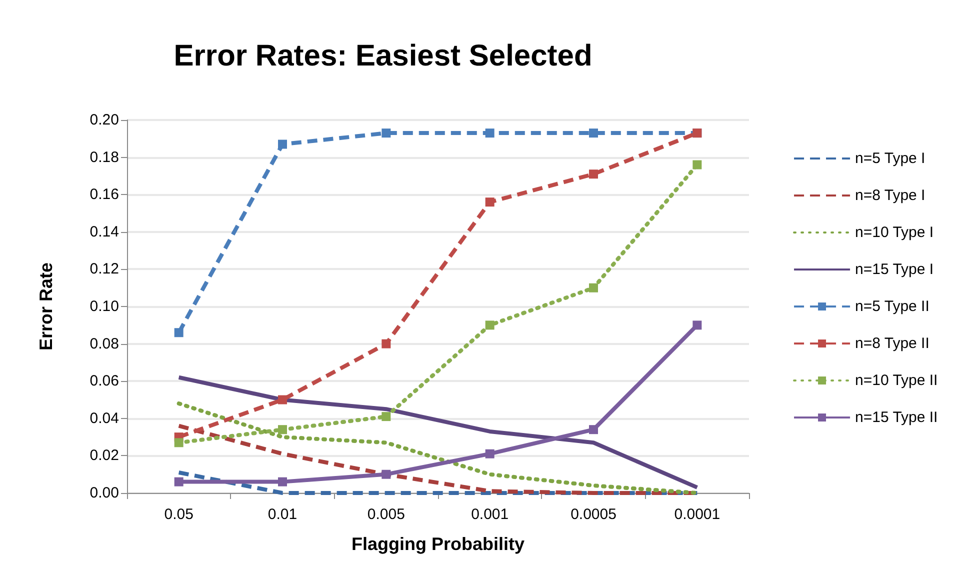 Image resolution: width=959 pixels, height=578 pixels. What do you see at coordinates (892, 306) in the screenshot?
I see `legend-label: n=5 Type II` at bounding box center [892, 306].